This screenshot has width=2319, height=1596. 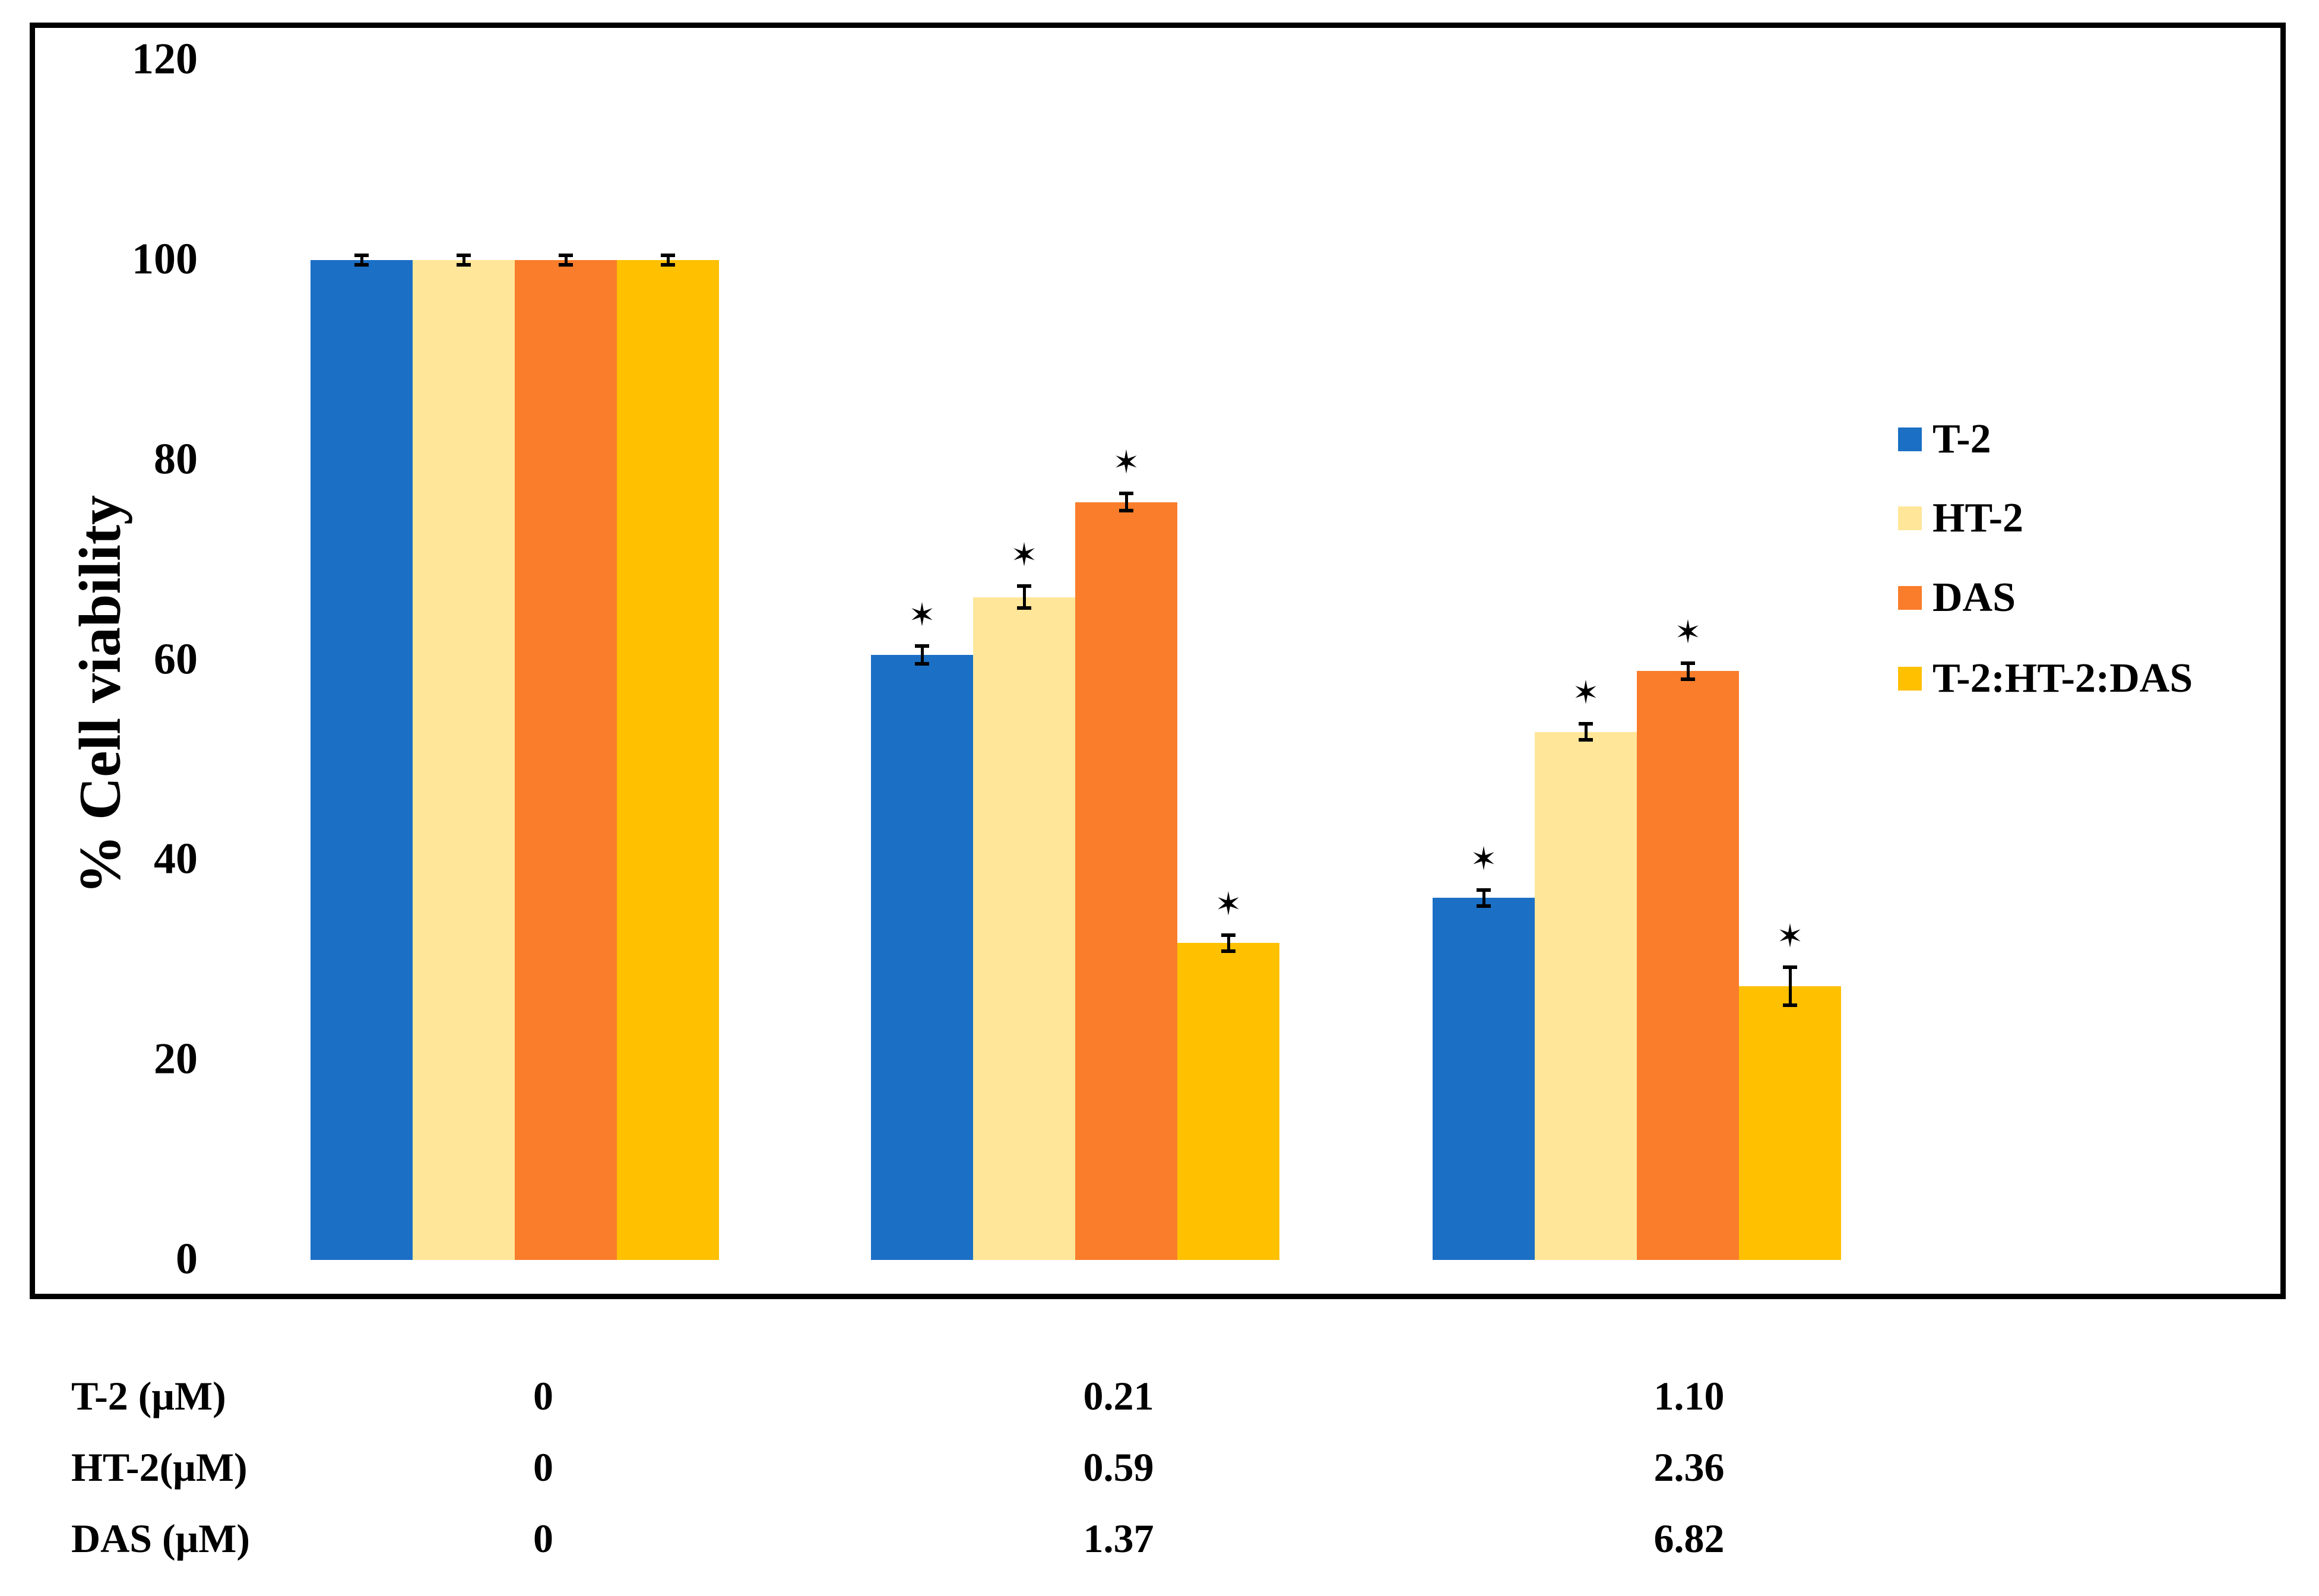 What do you see at coordinates (1024, 928) in the screenshot?
I see `bar-ht-2-group2` at bounding box center [1024, 928].